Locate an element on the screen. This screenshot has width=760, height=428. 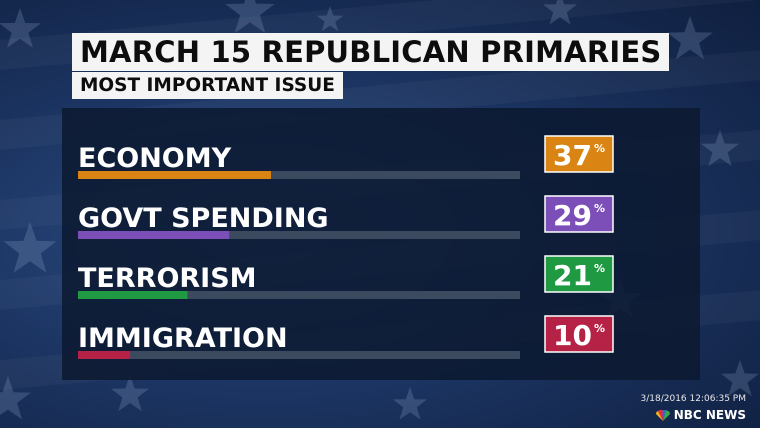
peacock-icon is located at coordinates (662, 415).